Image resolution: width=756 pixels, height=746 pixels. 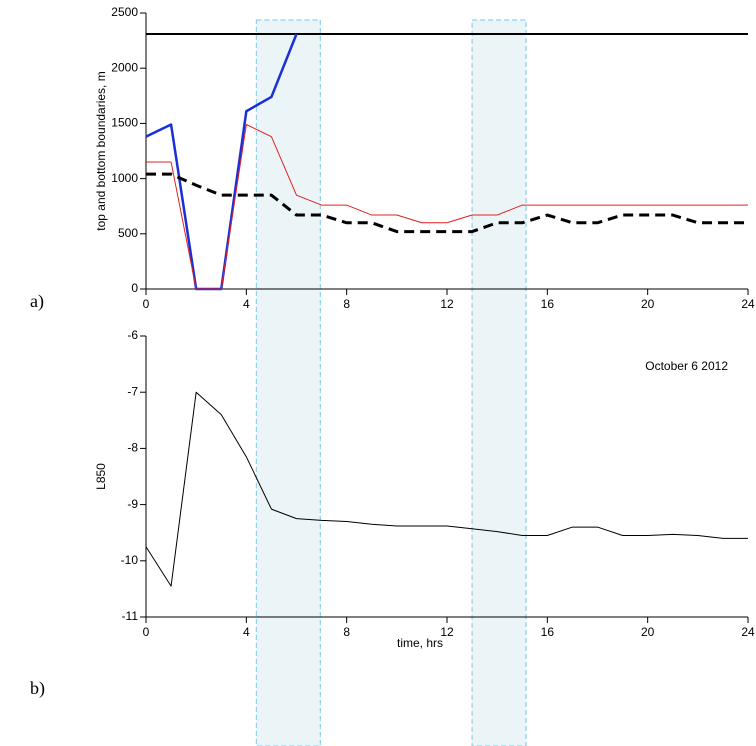 What do you see at coordinates (37, 301) in the screenshot?
I see `panel-label: a)` at bounding box center [37, 301].